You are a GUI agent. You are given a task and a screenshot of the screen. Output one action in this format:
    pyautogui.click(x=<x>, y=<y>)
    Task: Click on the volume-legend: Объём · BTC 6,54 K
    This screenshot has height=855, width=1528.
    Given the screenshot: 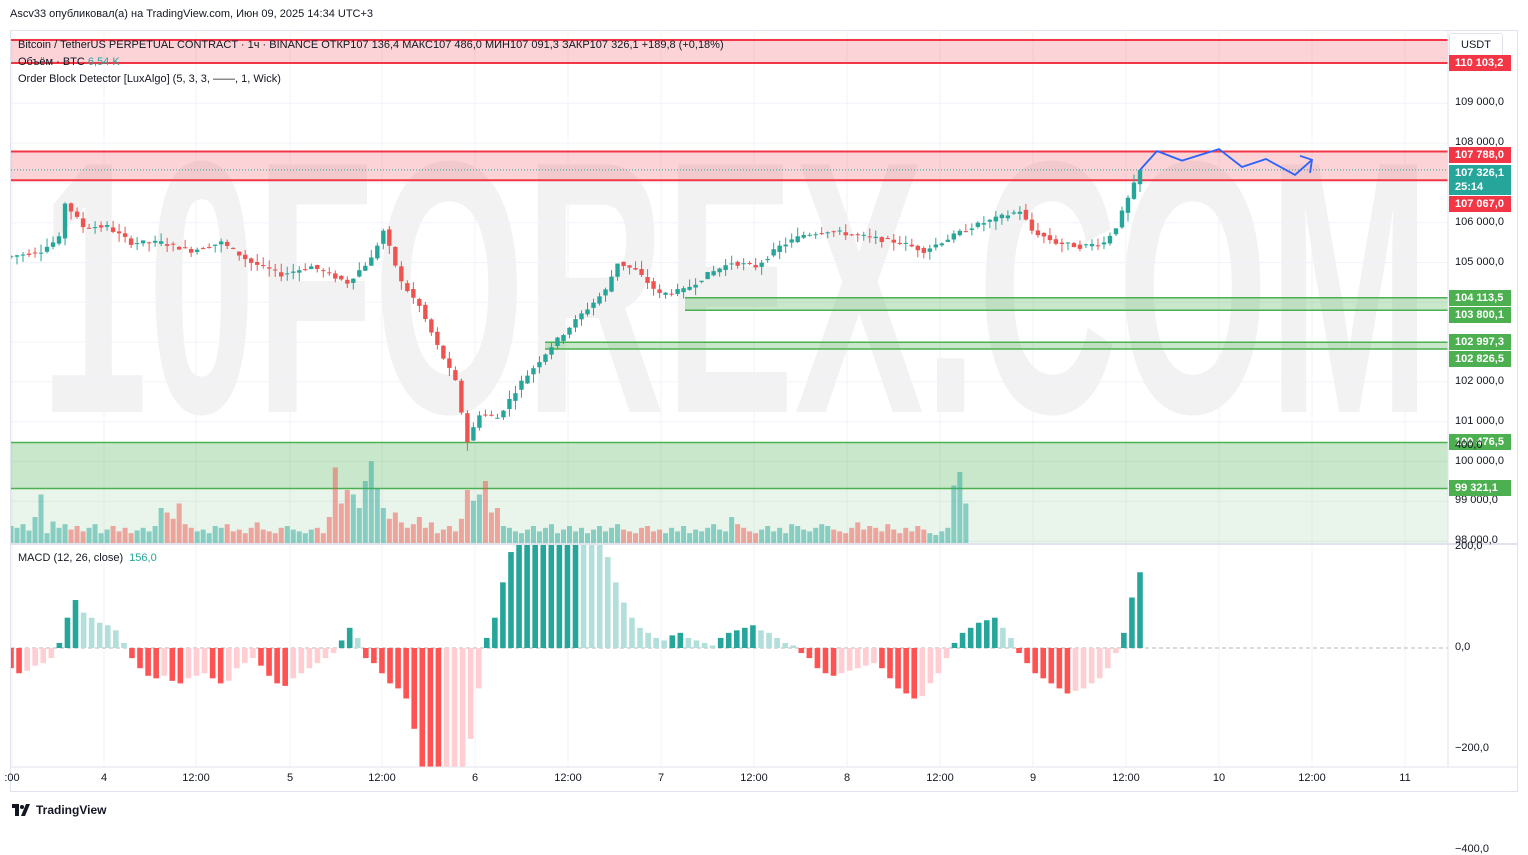 What is the action you would take?
    pyautogui.click(x=371, y=62)
    